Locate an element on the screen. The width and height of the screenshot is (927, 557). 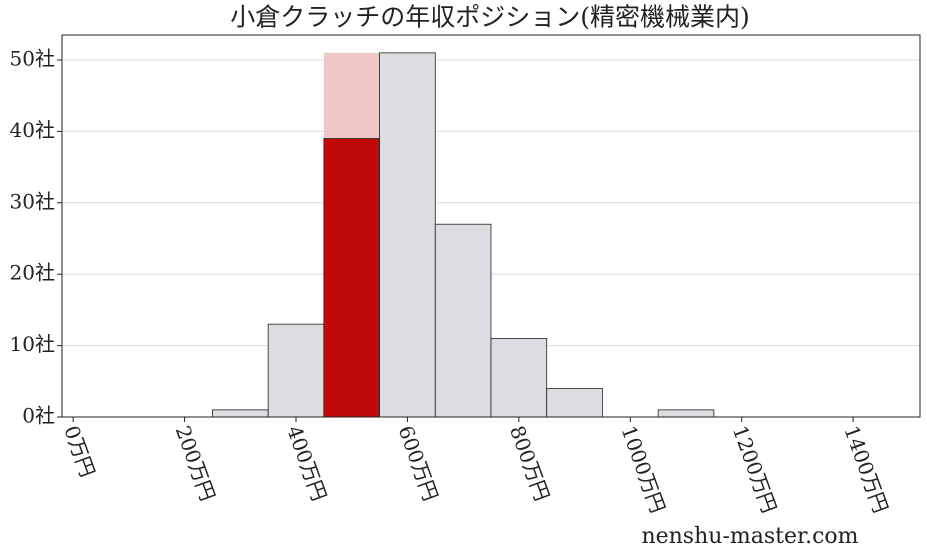
watermark: nenshu-master.com is located at coordinates (749, 536).